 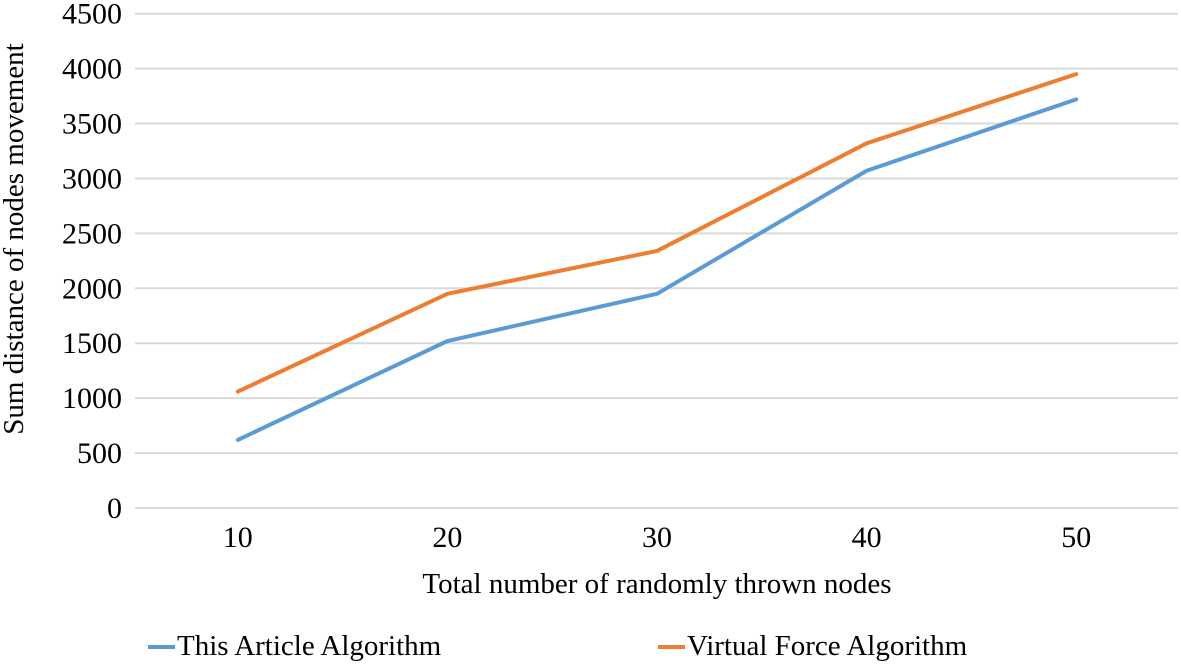 I want to click on legend-item-virtual-force-algorithm: Virtual Force Algorithm, so click(x=812, y=646).